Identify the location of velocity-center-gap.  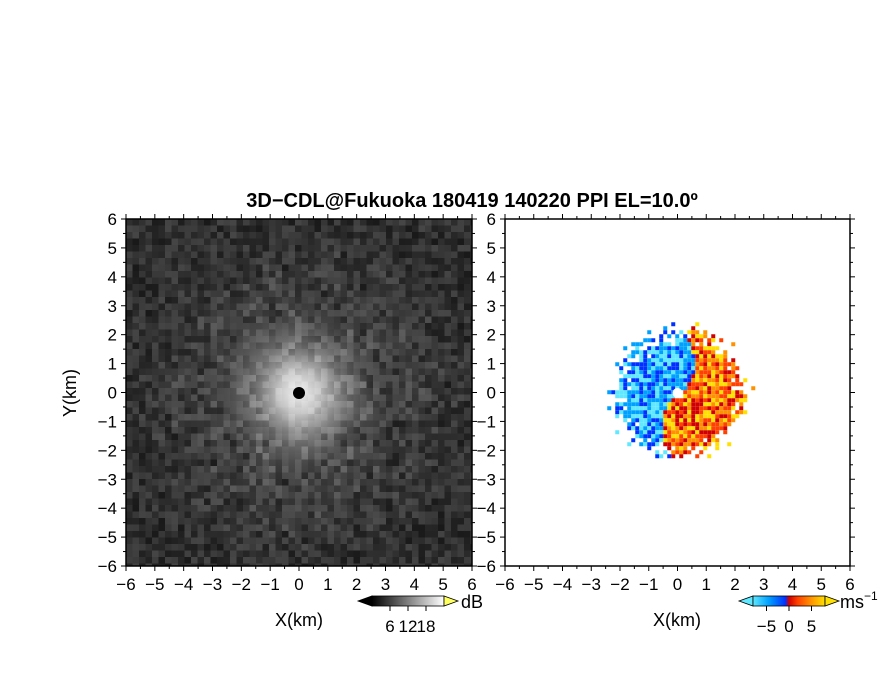
(677, 393).